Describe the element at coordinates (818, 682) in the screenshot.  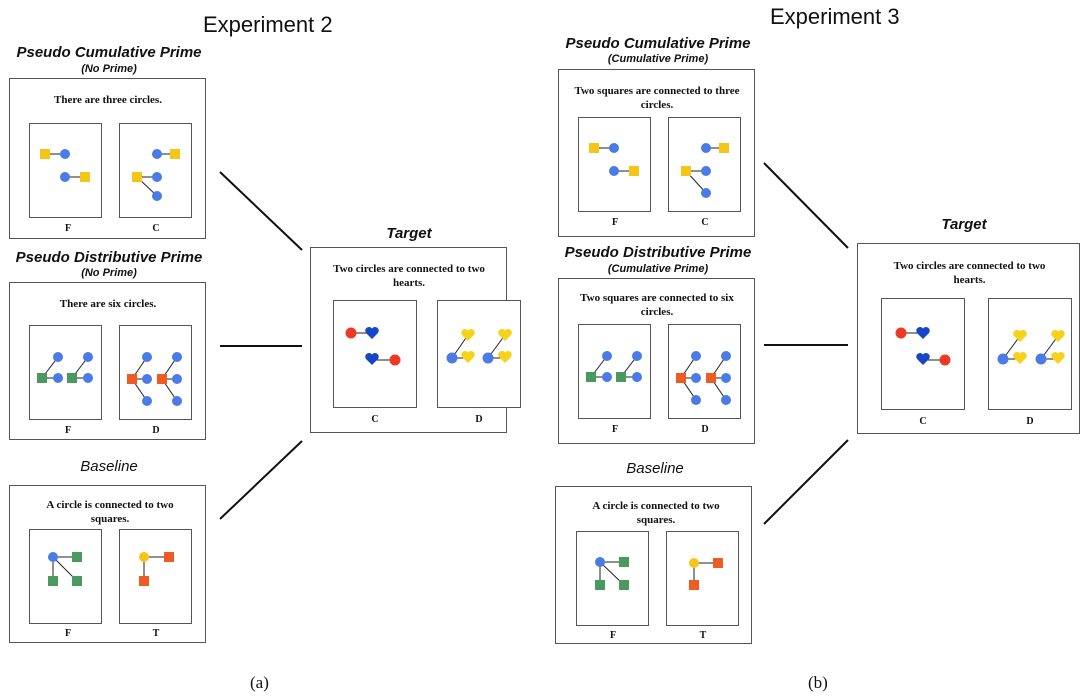
I see `caption-b: (b)` at that location.